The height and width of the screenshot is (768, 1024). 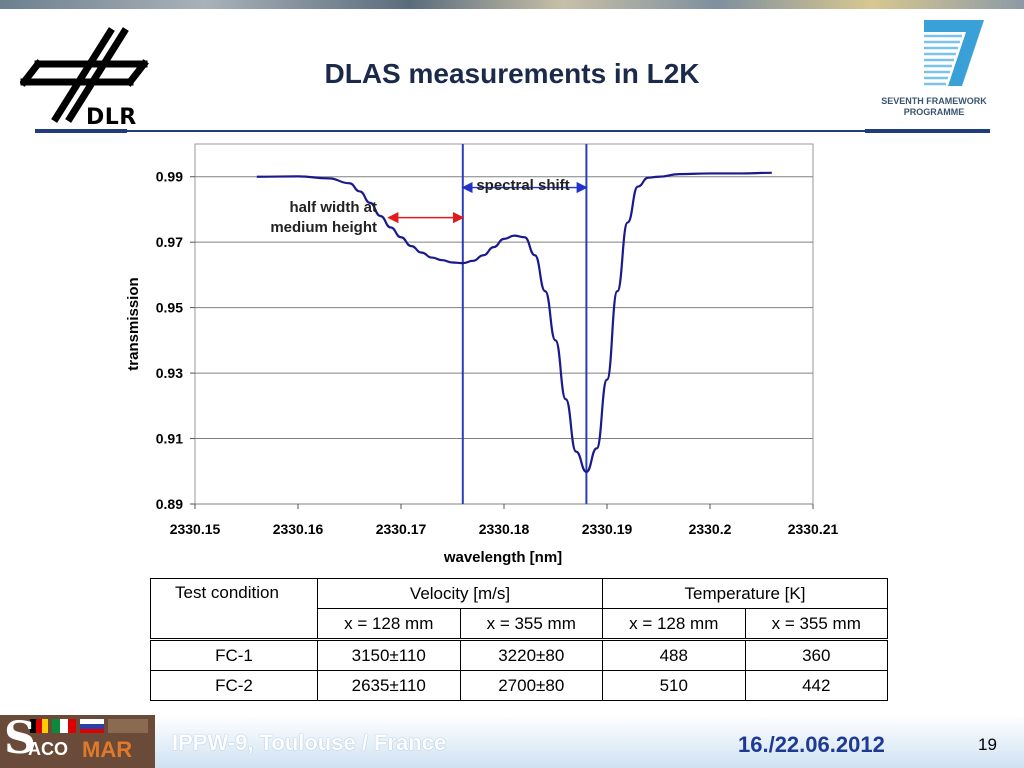 What do you see at coordinates (389, 685) in the screenshot?
I see `row-velocity-128: 2635±110` at bounding box center [389, 685].